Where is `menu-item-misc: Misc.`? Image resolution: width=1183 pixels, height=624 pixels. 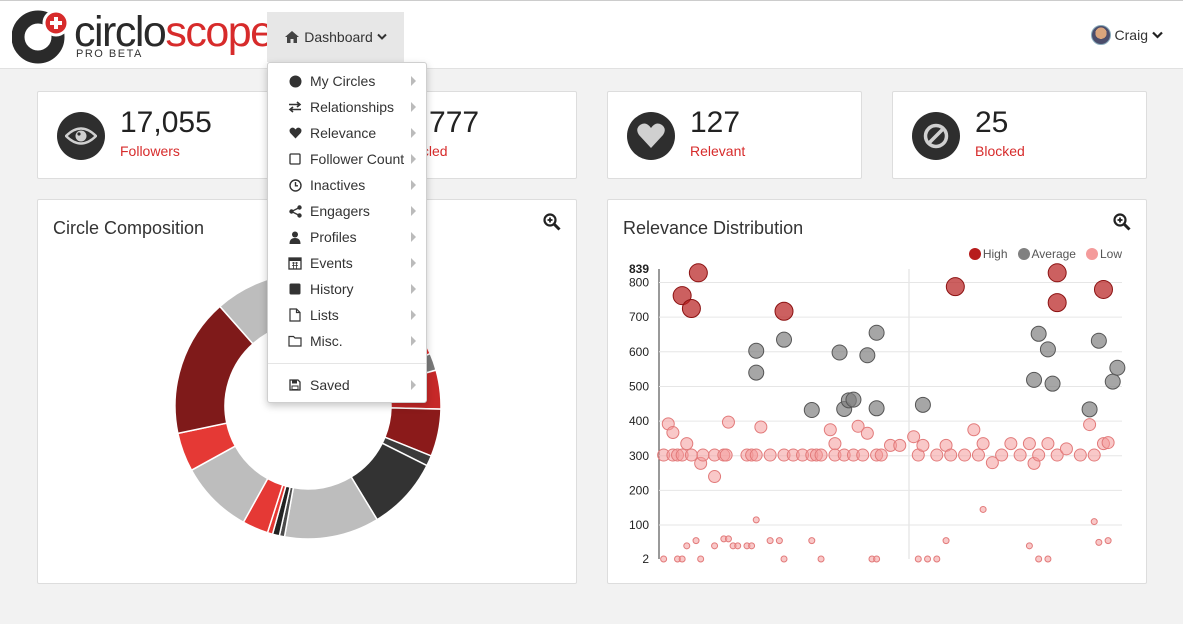
menu-item-misc: Misc. is located at coordinates (347, 341).